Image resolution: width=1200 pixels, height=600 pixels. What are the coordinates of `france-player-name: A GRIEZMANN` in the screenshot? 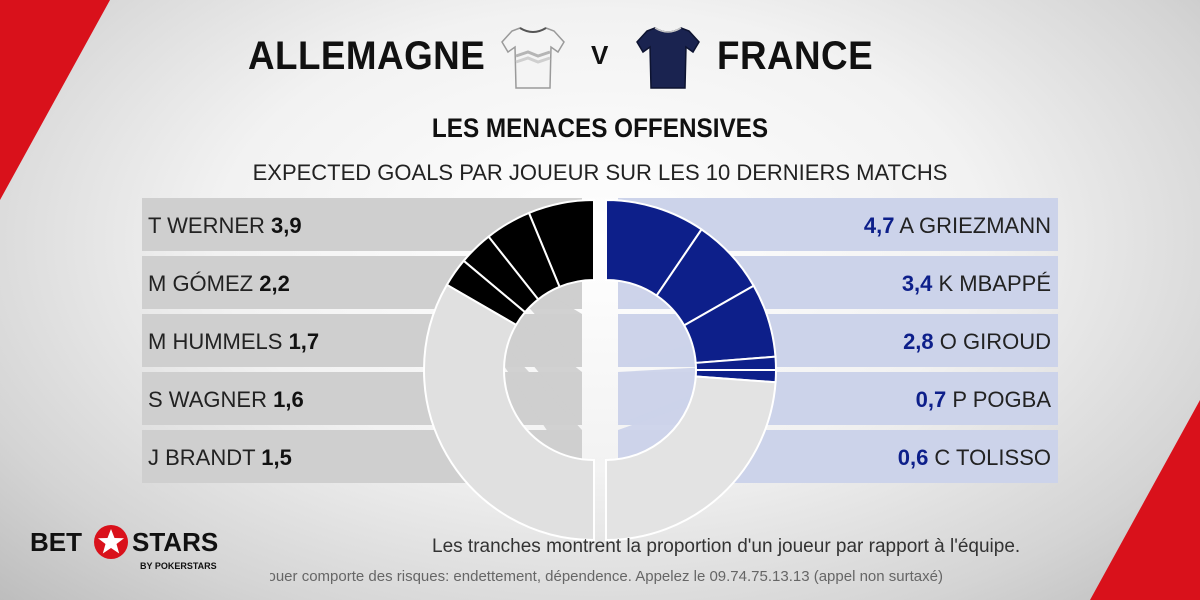 It's located at (973, 225).